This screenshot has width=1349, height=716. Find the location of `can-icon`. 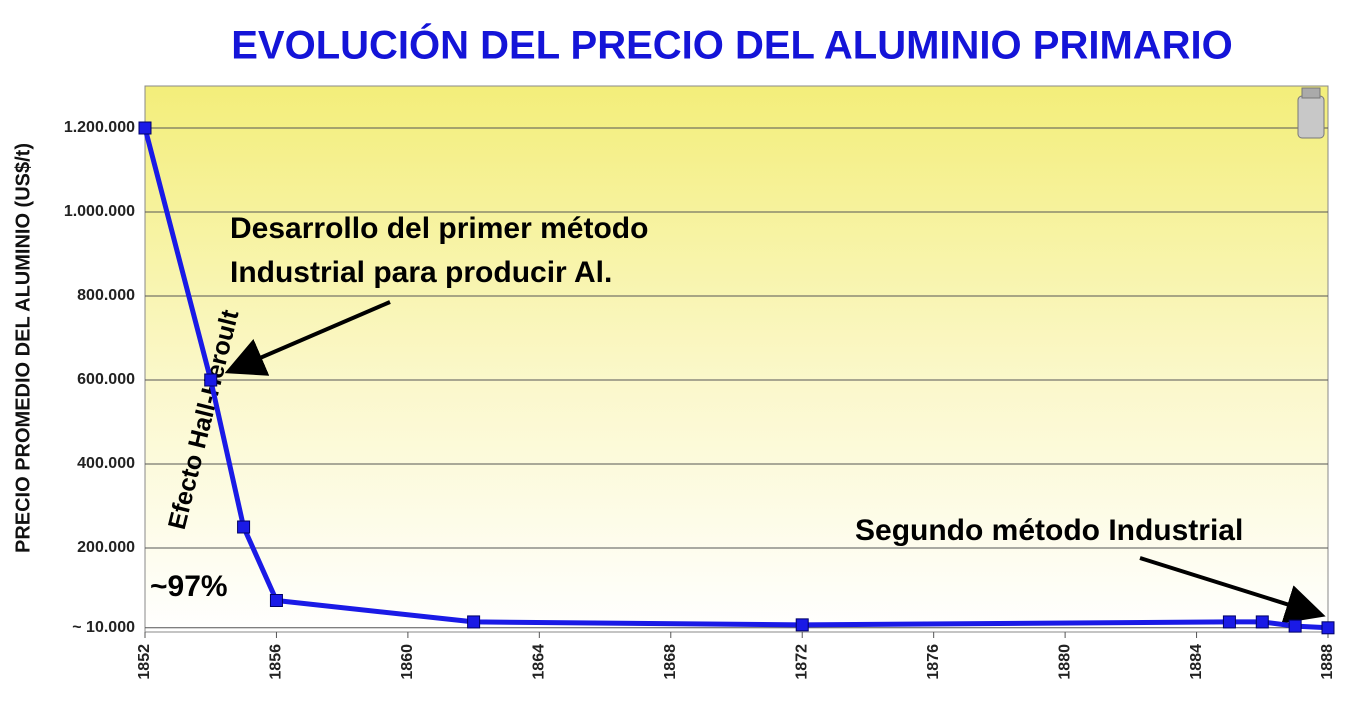

can-icon is located at coordinates (1311, 113).